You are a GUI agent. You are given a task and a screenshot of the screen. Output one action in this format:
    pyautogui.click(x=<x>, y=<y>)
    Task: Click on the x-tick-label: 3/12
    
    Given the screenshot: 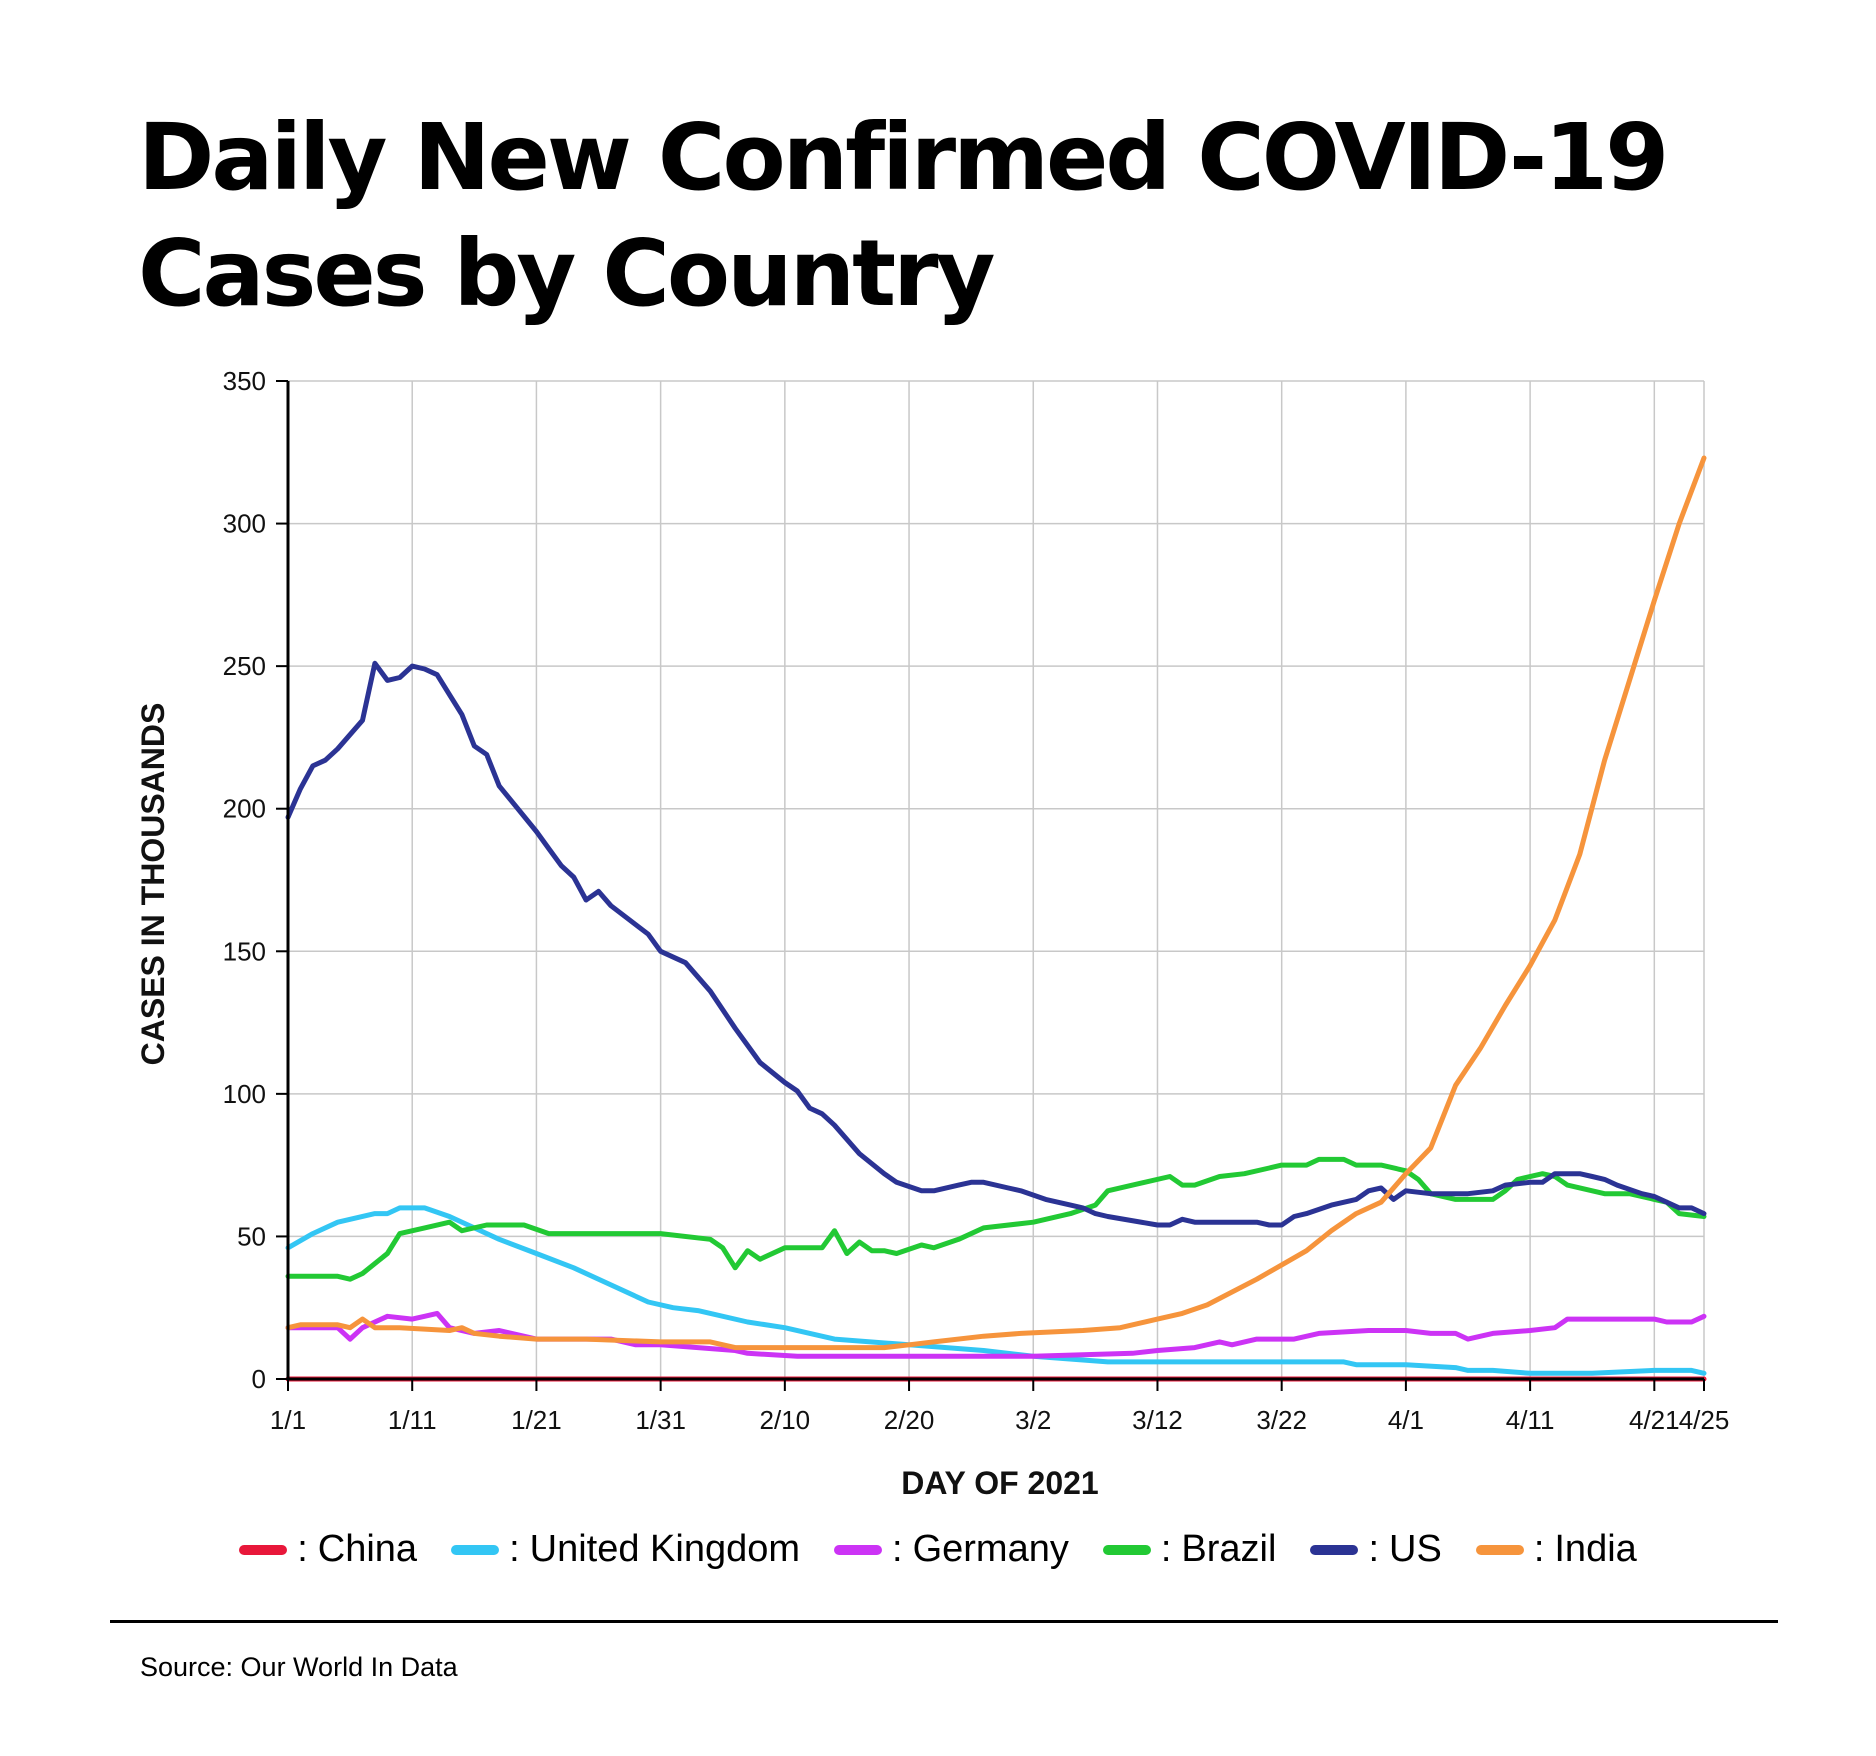 What is the action you would take?
    pyautogui.click(x=1157, y=1420)
    